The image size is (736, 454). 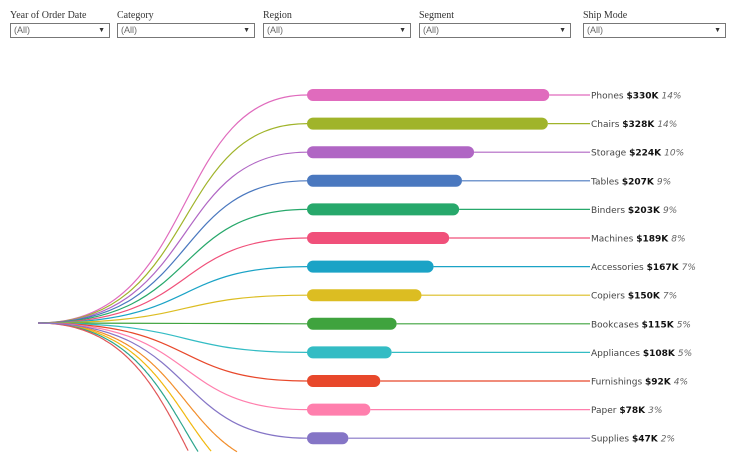 What do you see at coordinates (610, 440) in the screenshot?
I see `category-label: Supplies` at bounding box center [610, 440].